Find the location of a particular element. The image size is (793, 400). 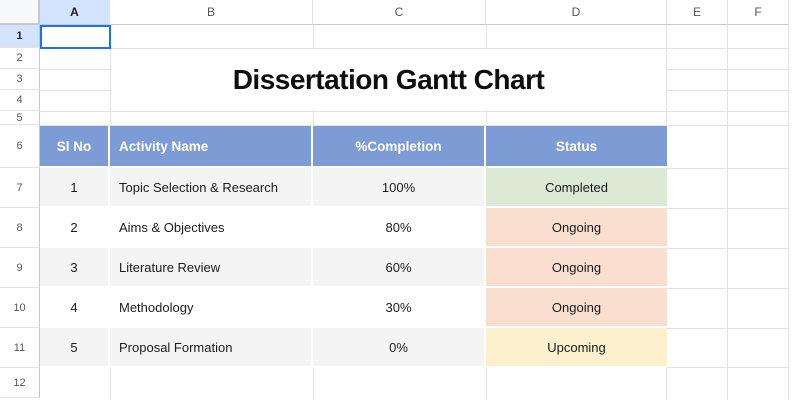

row-header-4: 4 is located at coordinates (20, 100).